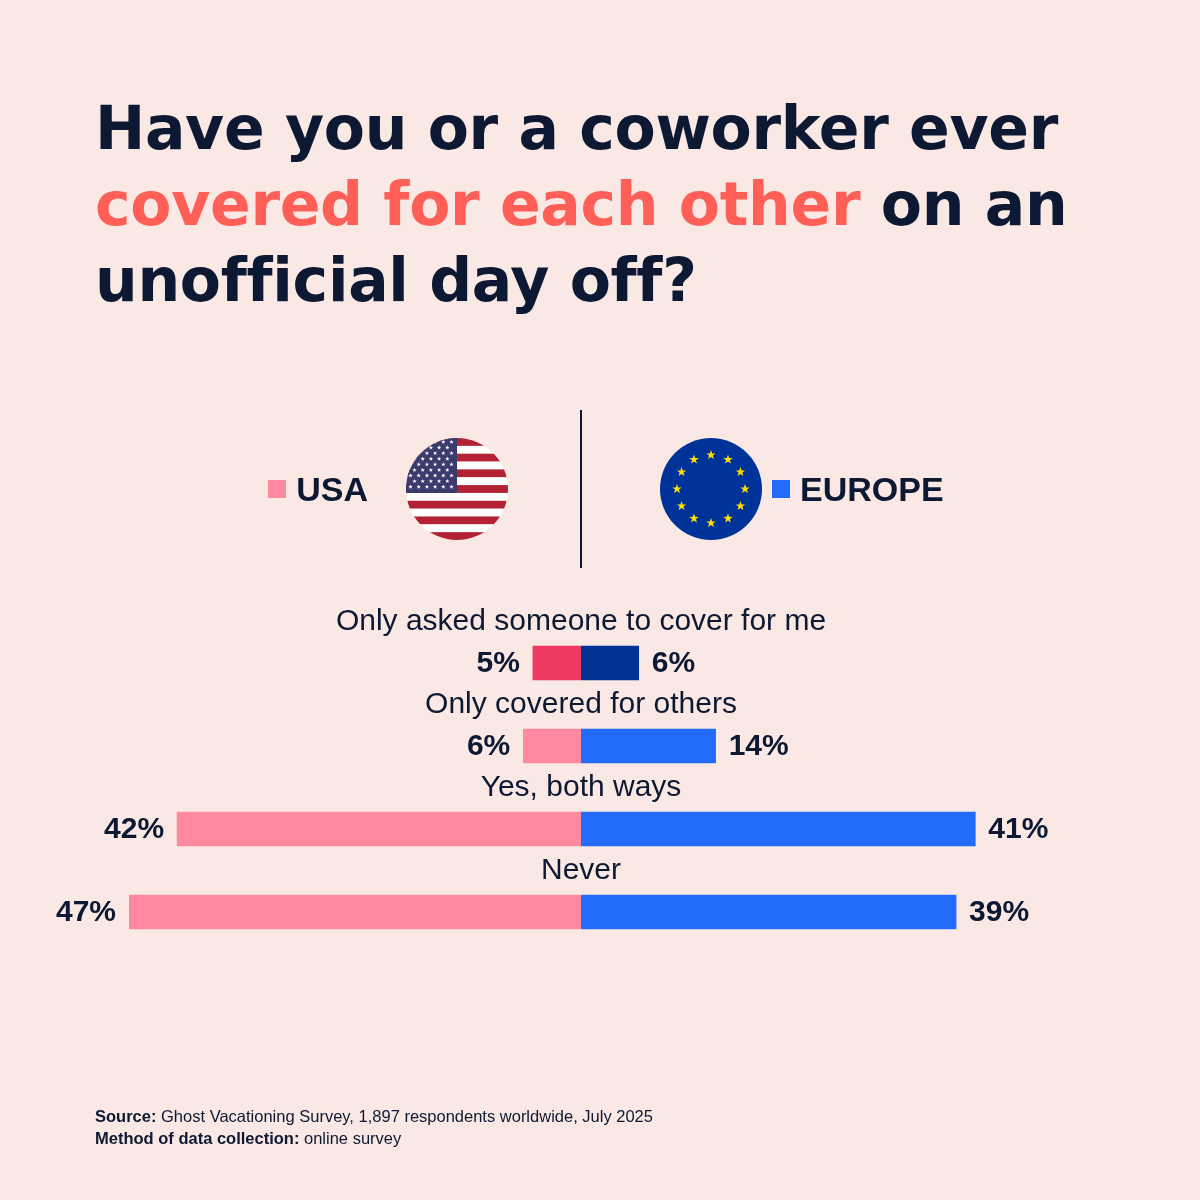 The image size is (1200, 1200). Describe the element at coordinates (249, 1138) in the screenshot. I see `text: Method of data collection: online survey` at that location.